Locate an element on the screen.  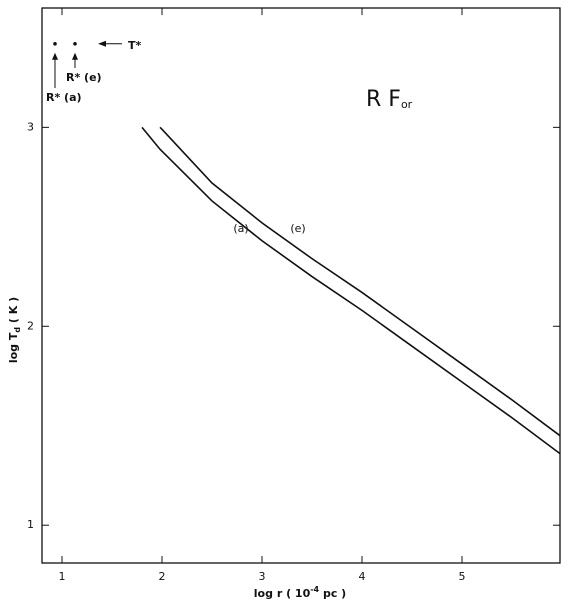
y-label-text: ( K ) is located at coordinates (13, 312).